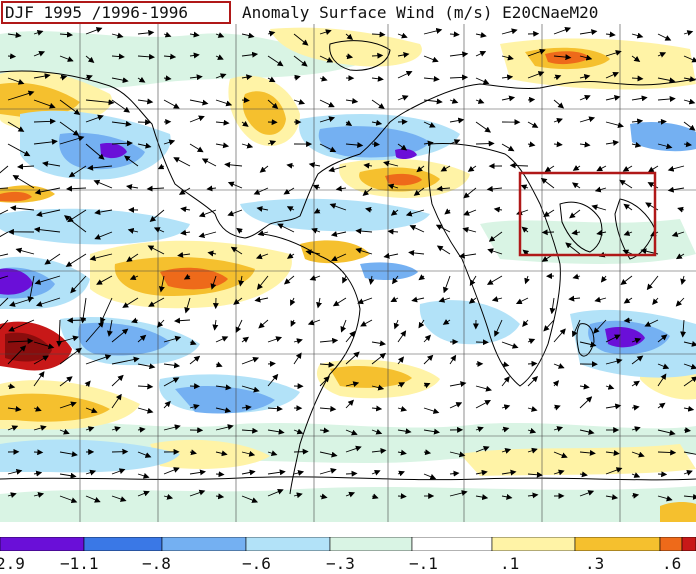 The width and height of the screenshot is (696, 574). I want to click on colorbar-tick-label: −.8, so click(156, 563).